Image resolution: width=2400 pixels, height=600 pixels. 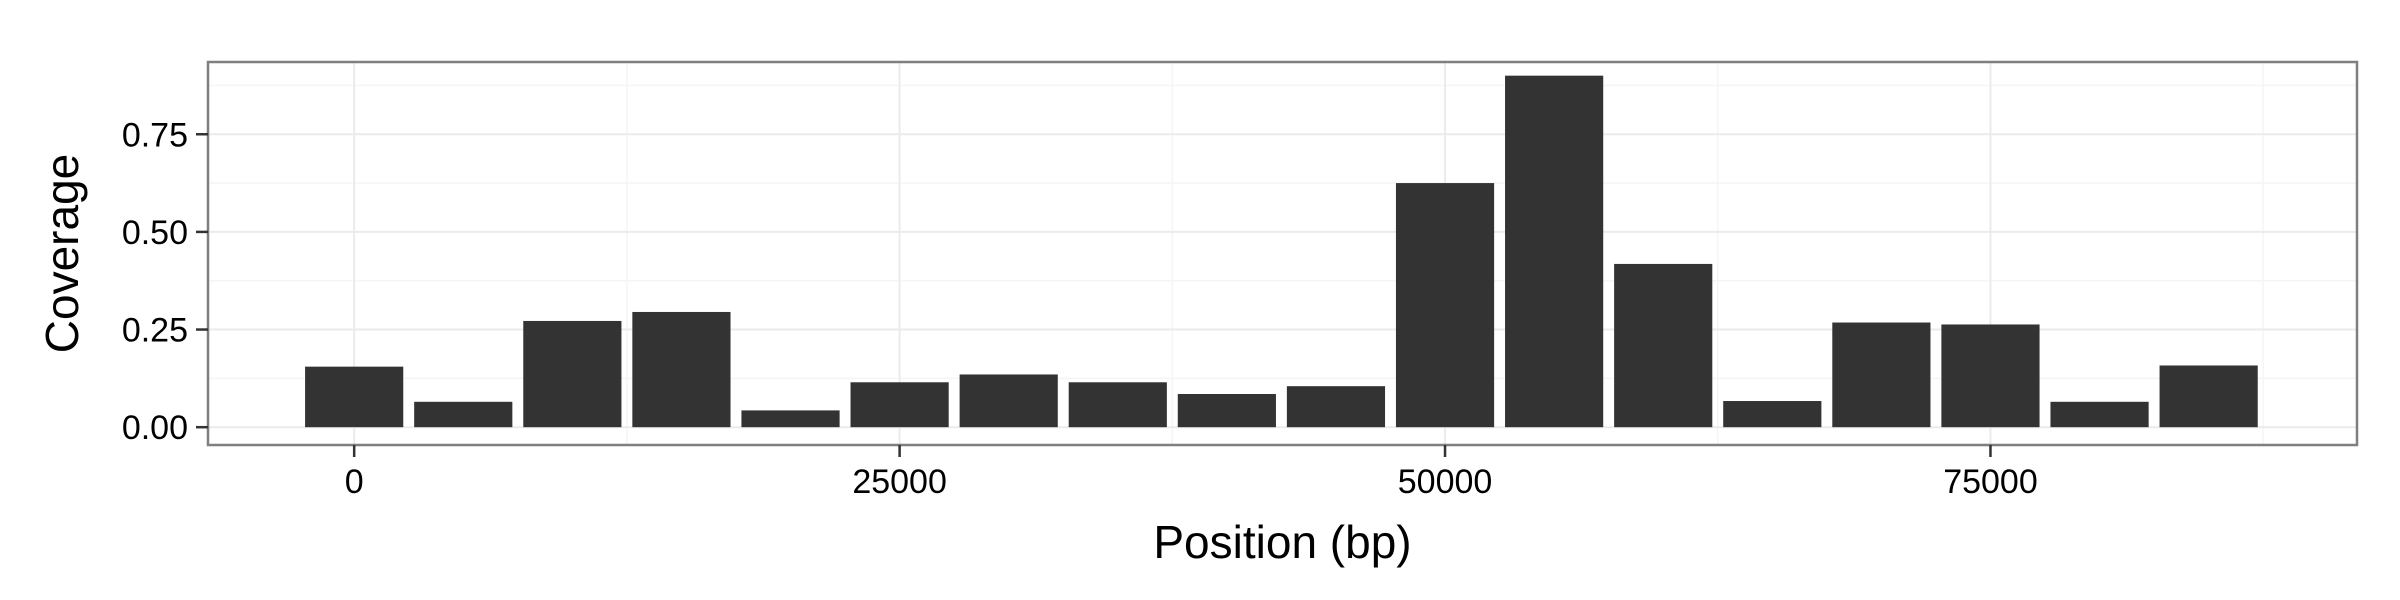 I want to click on x-axis-title: Position (bp), so click(x=1282, y=542).